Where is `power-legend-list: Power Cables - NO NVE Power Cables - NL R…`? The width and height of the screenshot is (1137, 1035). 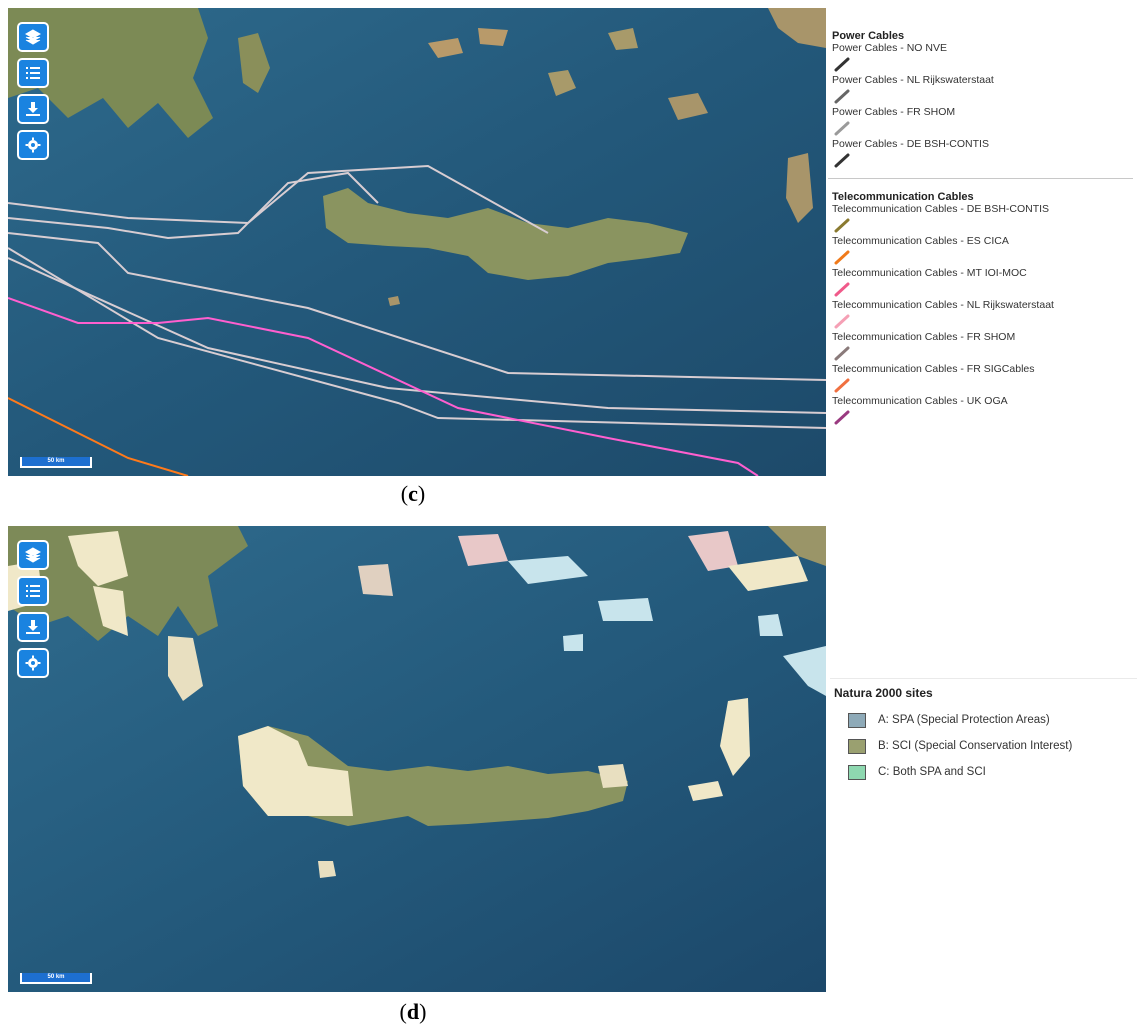
power-legend-list: Power Cables - NO NVE Power Cables - NL R… is located at coordinates (984, 106).